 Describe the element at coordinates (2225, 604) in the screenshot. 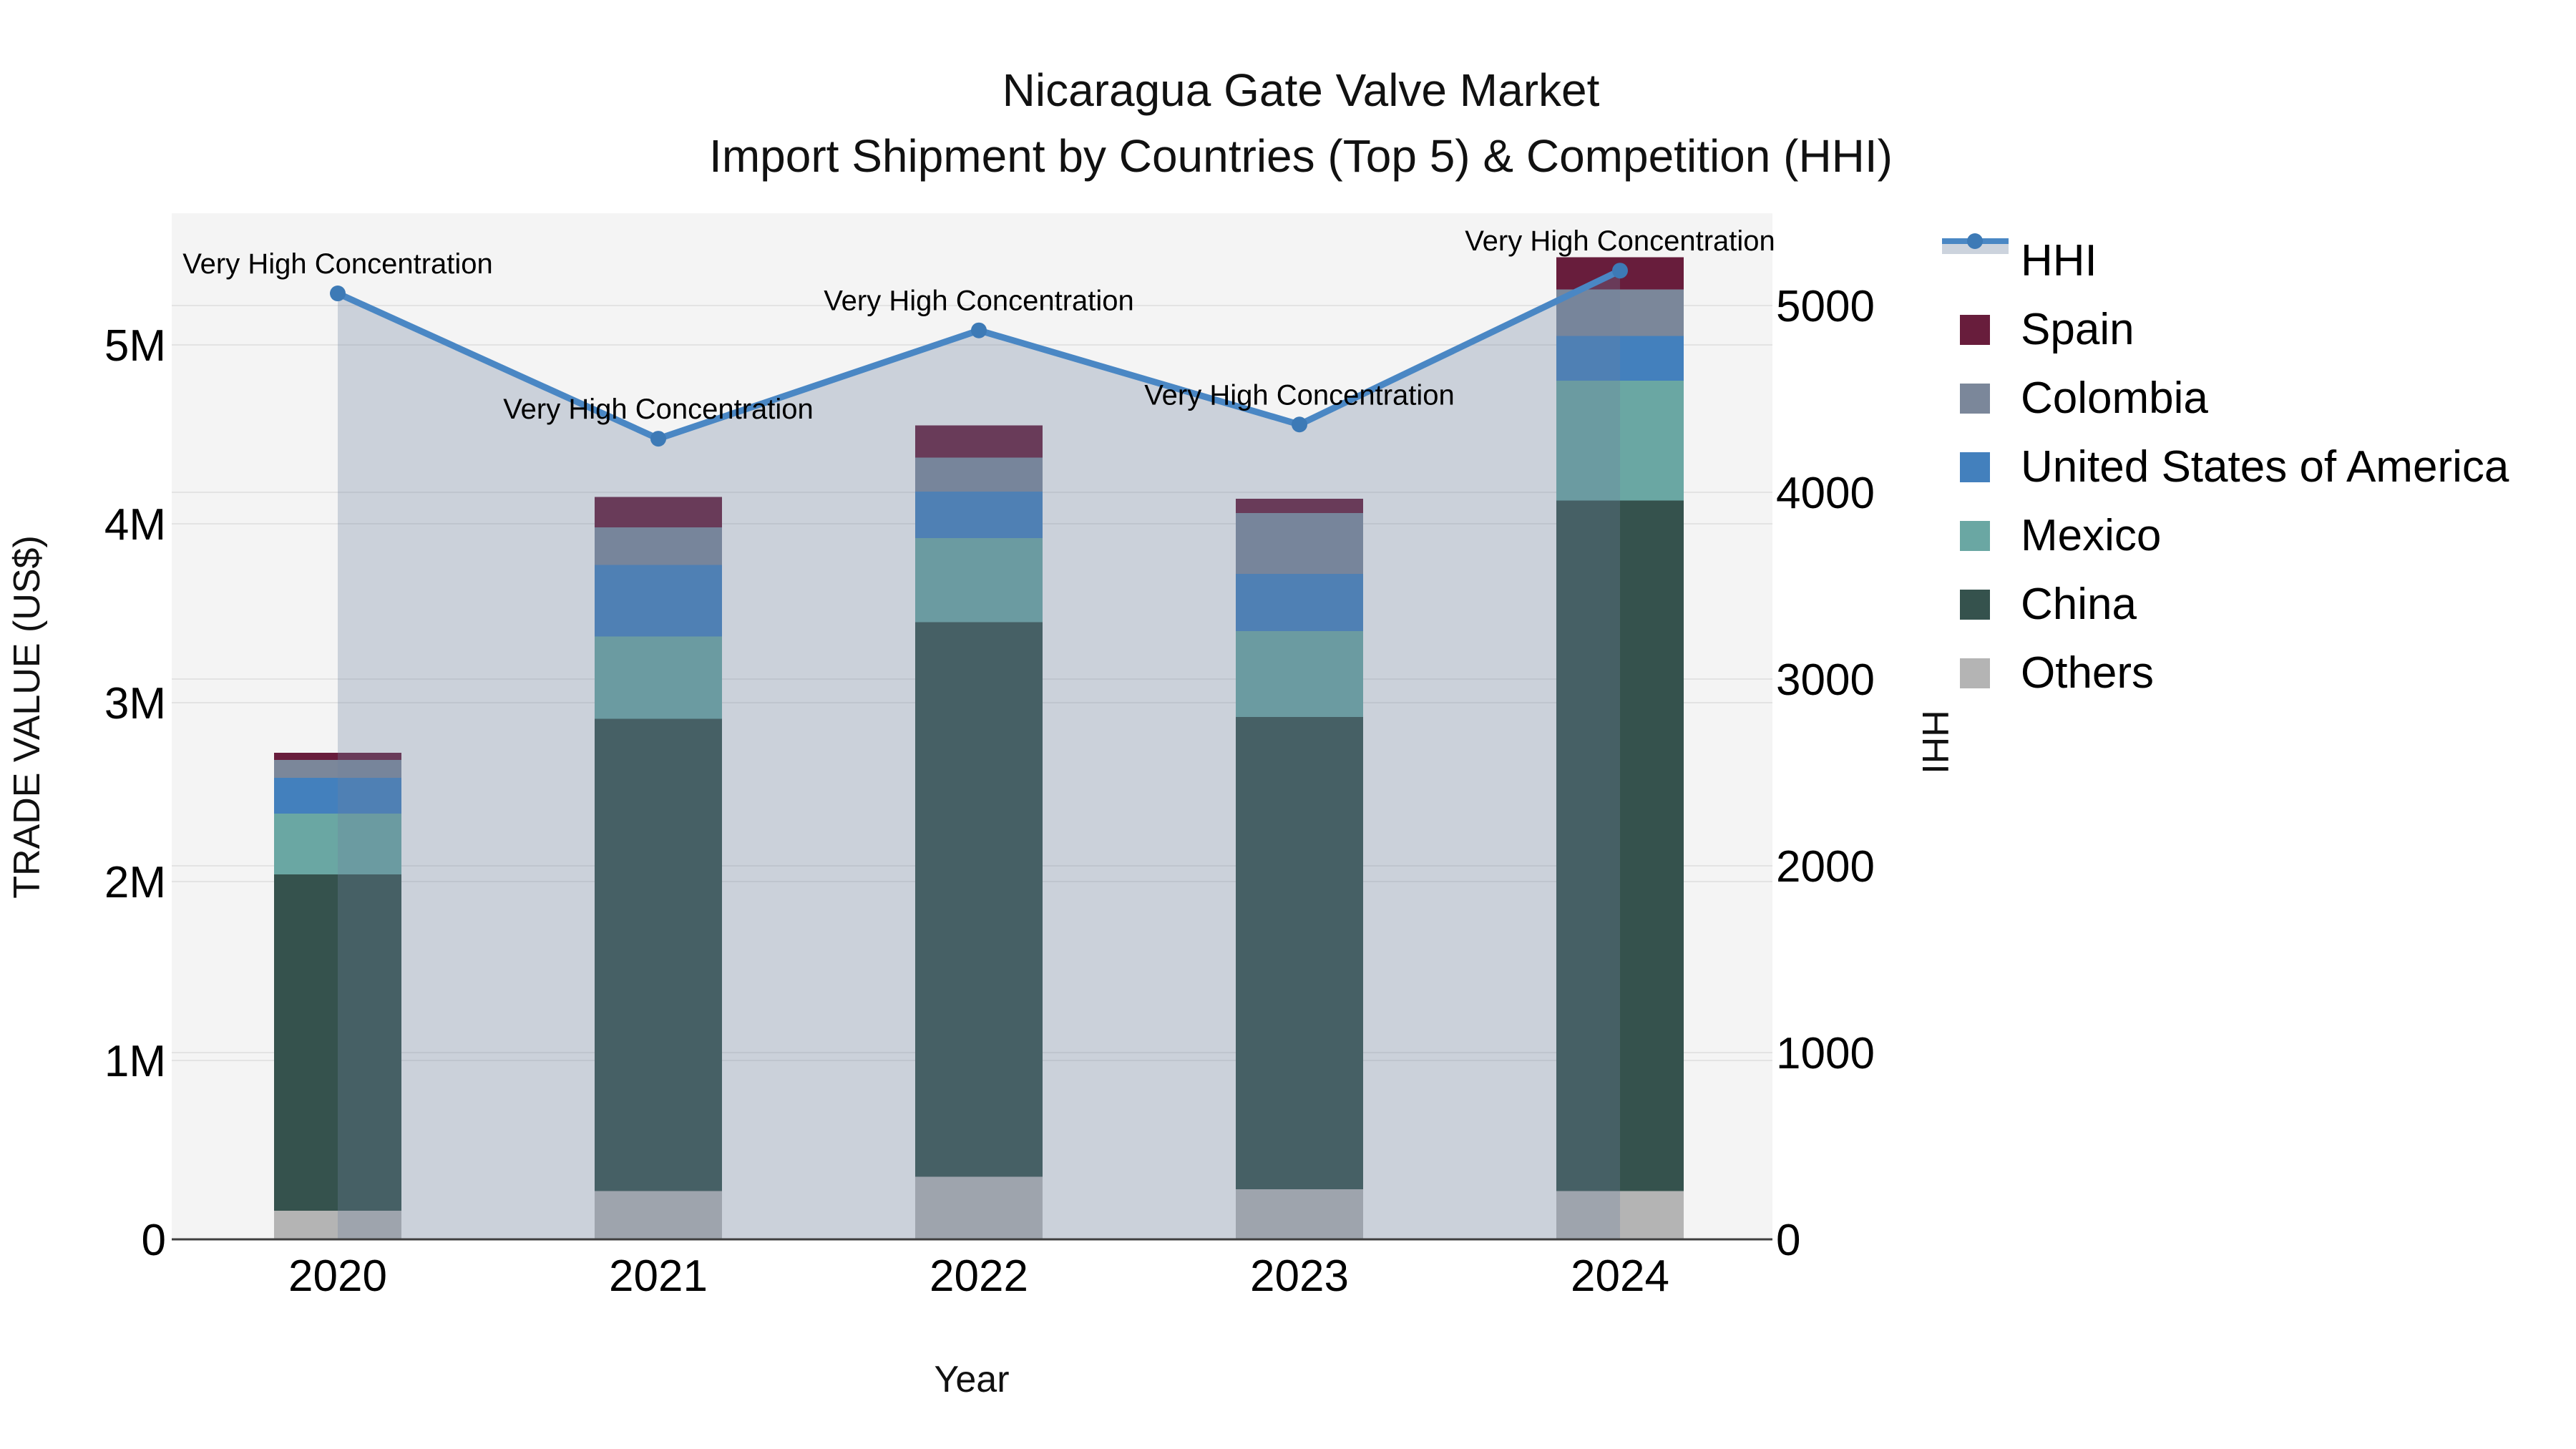

I see `legend-item-china: China` at that location.